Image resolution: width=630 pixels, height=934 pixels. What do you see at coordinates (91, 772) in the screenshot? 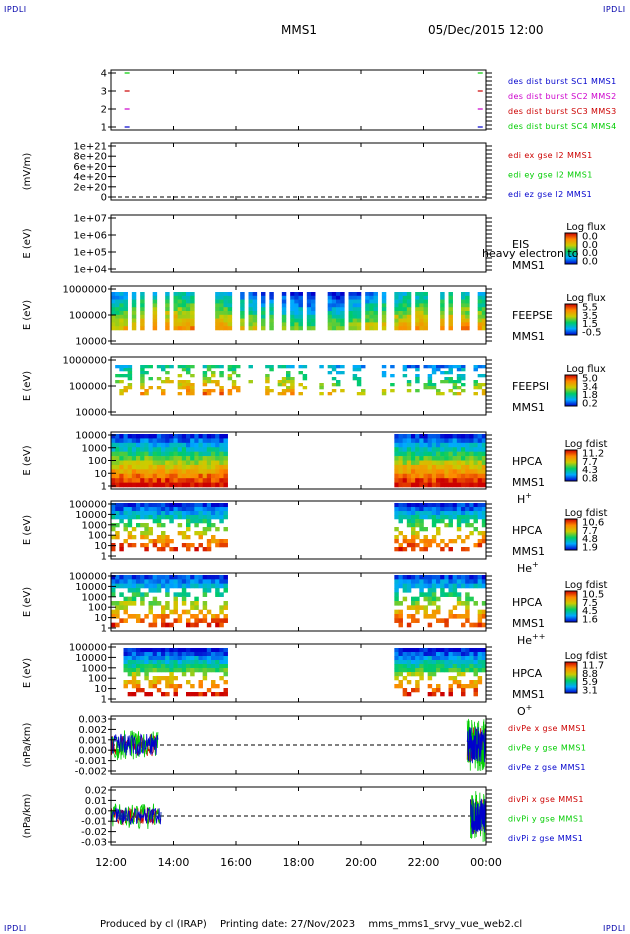
I see `panel-divpe-ytick-label: -0.002` at bounding box center [91, 772].